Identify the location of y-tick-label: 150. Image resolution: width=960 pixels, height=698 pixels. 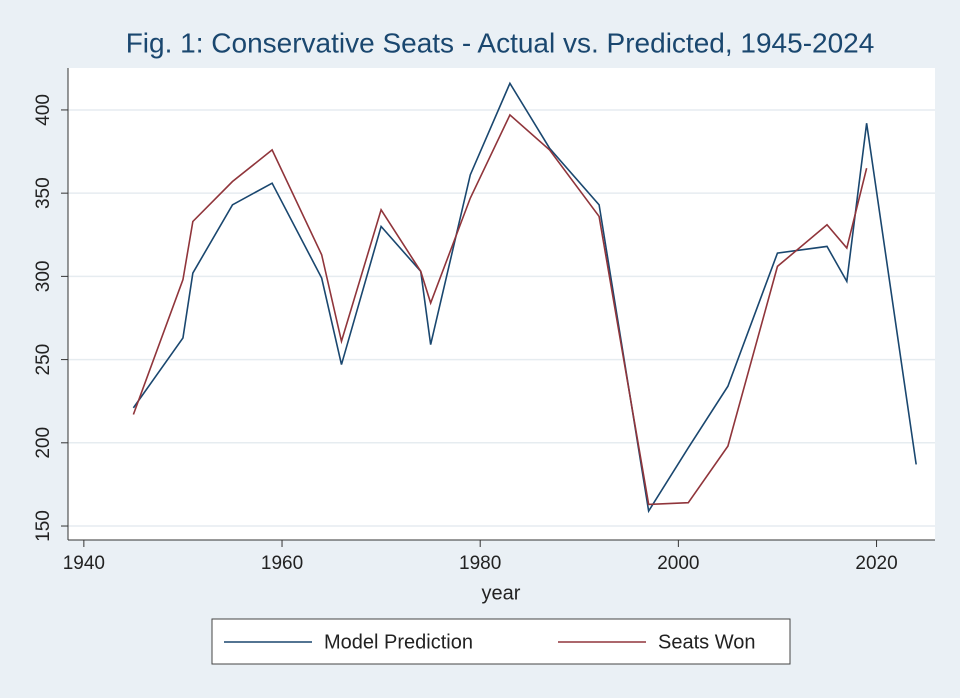
(43, 526).